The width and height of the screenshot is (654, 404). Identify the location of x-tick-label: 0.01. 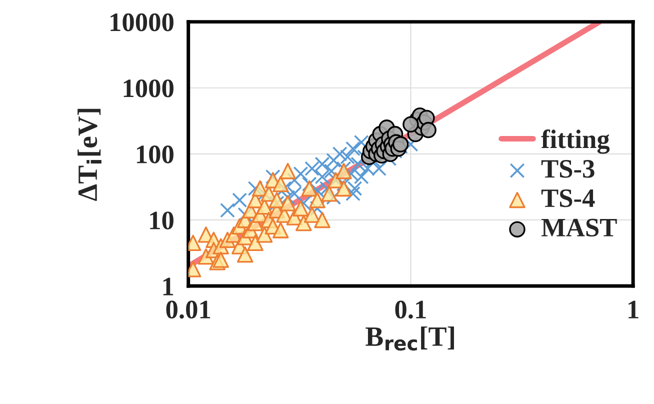
(188, 309).